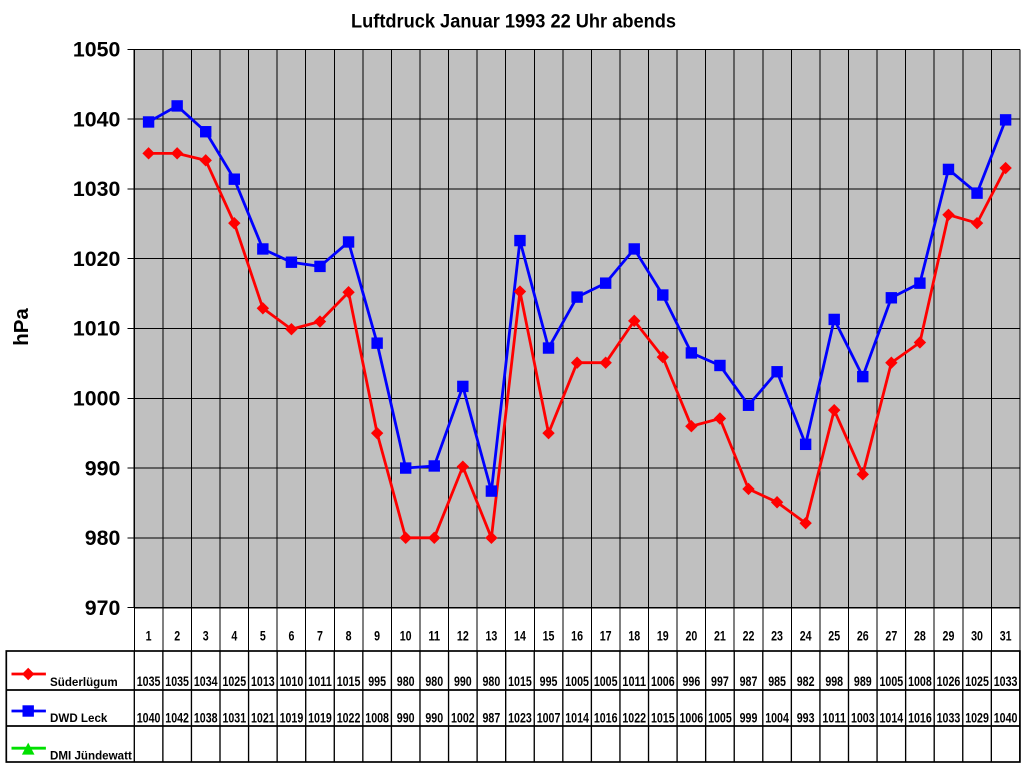 Image resolution: width=1024 pixels, height=768 pixels. Describe the element at coordinates (463, 717) in the screenshot. I see `svg-text: 1002` at that location.